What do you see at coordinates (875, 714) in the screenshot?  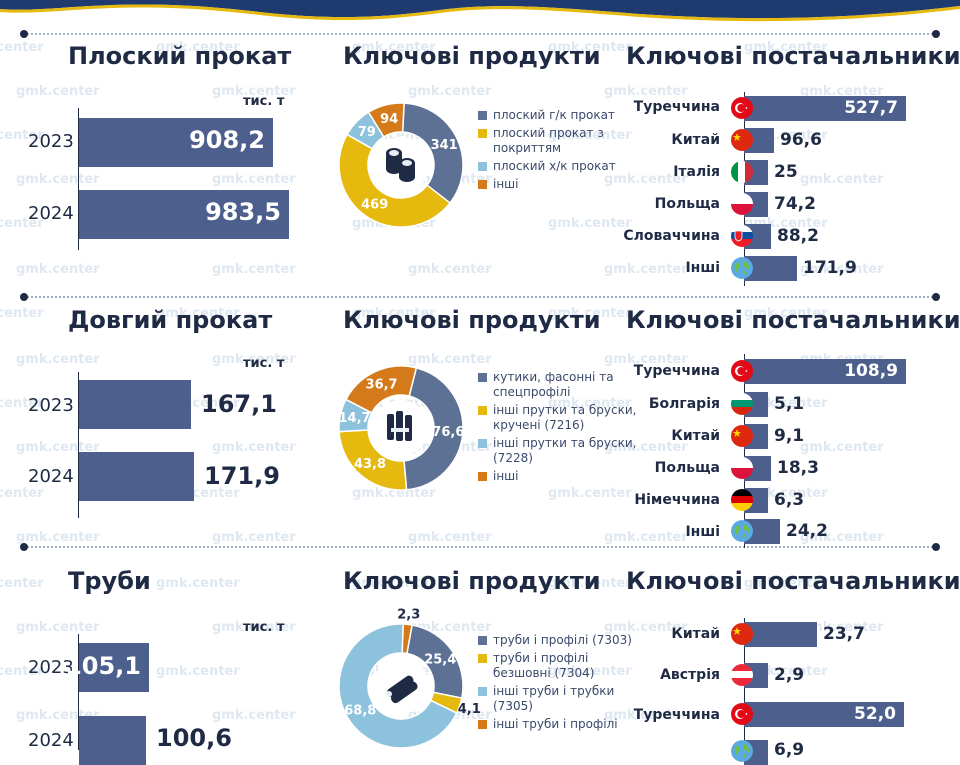 I see `supplier-value: 52,0` at bounding box center [875, 714].